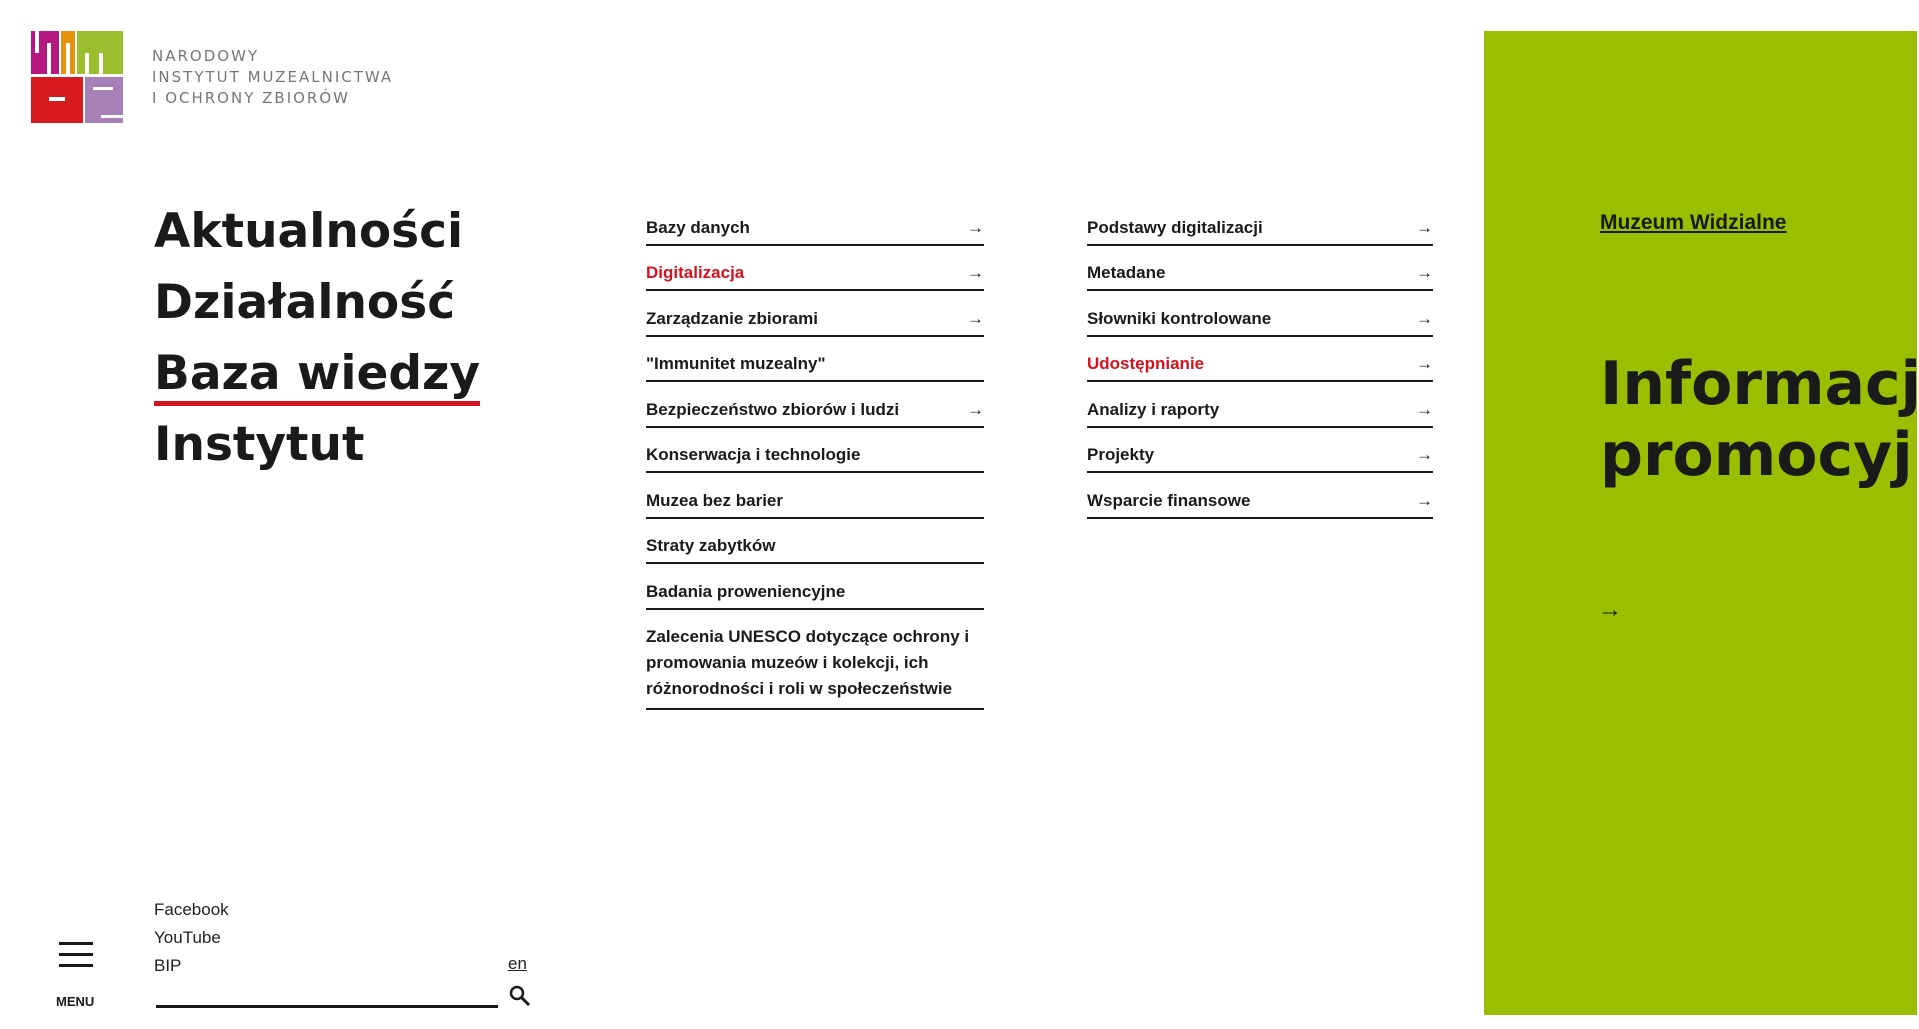  What do you see at coordinates (695, 272) in the screenshot?
I see `submenu-item-label: Digitalizacja` at bounding box center [695, 272].